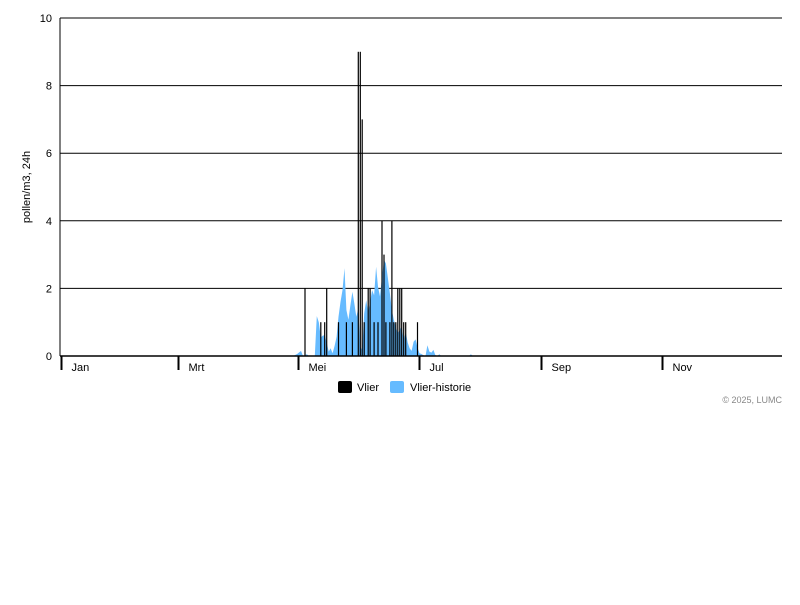 The image size is (800, 605). Describe the element at coordinates (49, 154) in the screenshot. I see `y-tick-label: 6` at that location.